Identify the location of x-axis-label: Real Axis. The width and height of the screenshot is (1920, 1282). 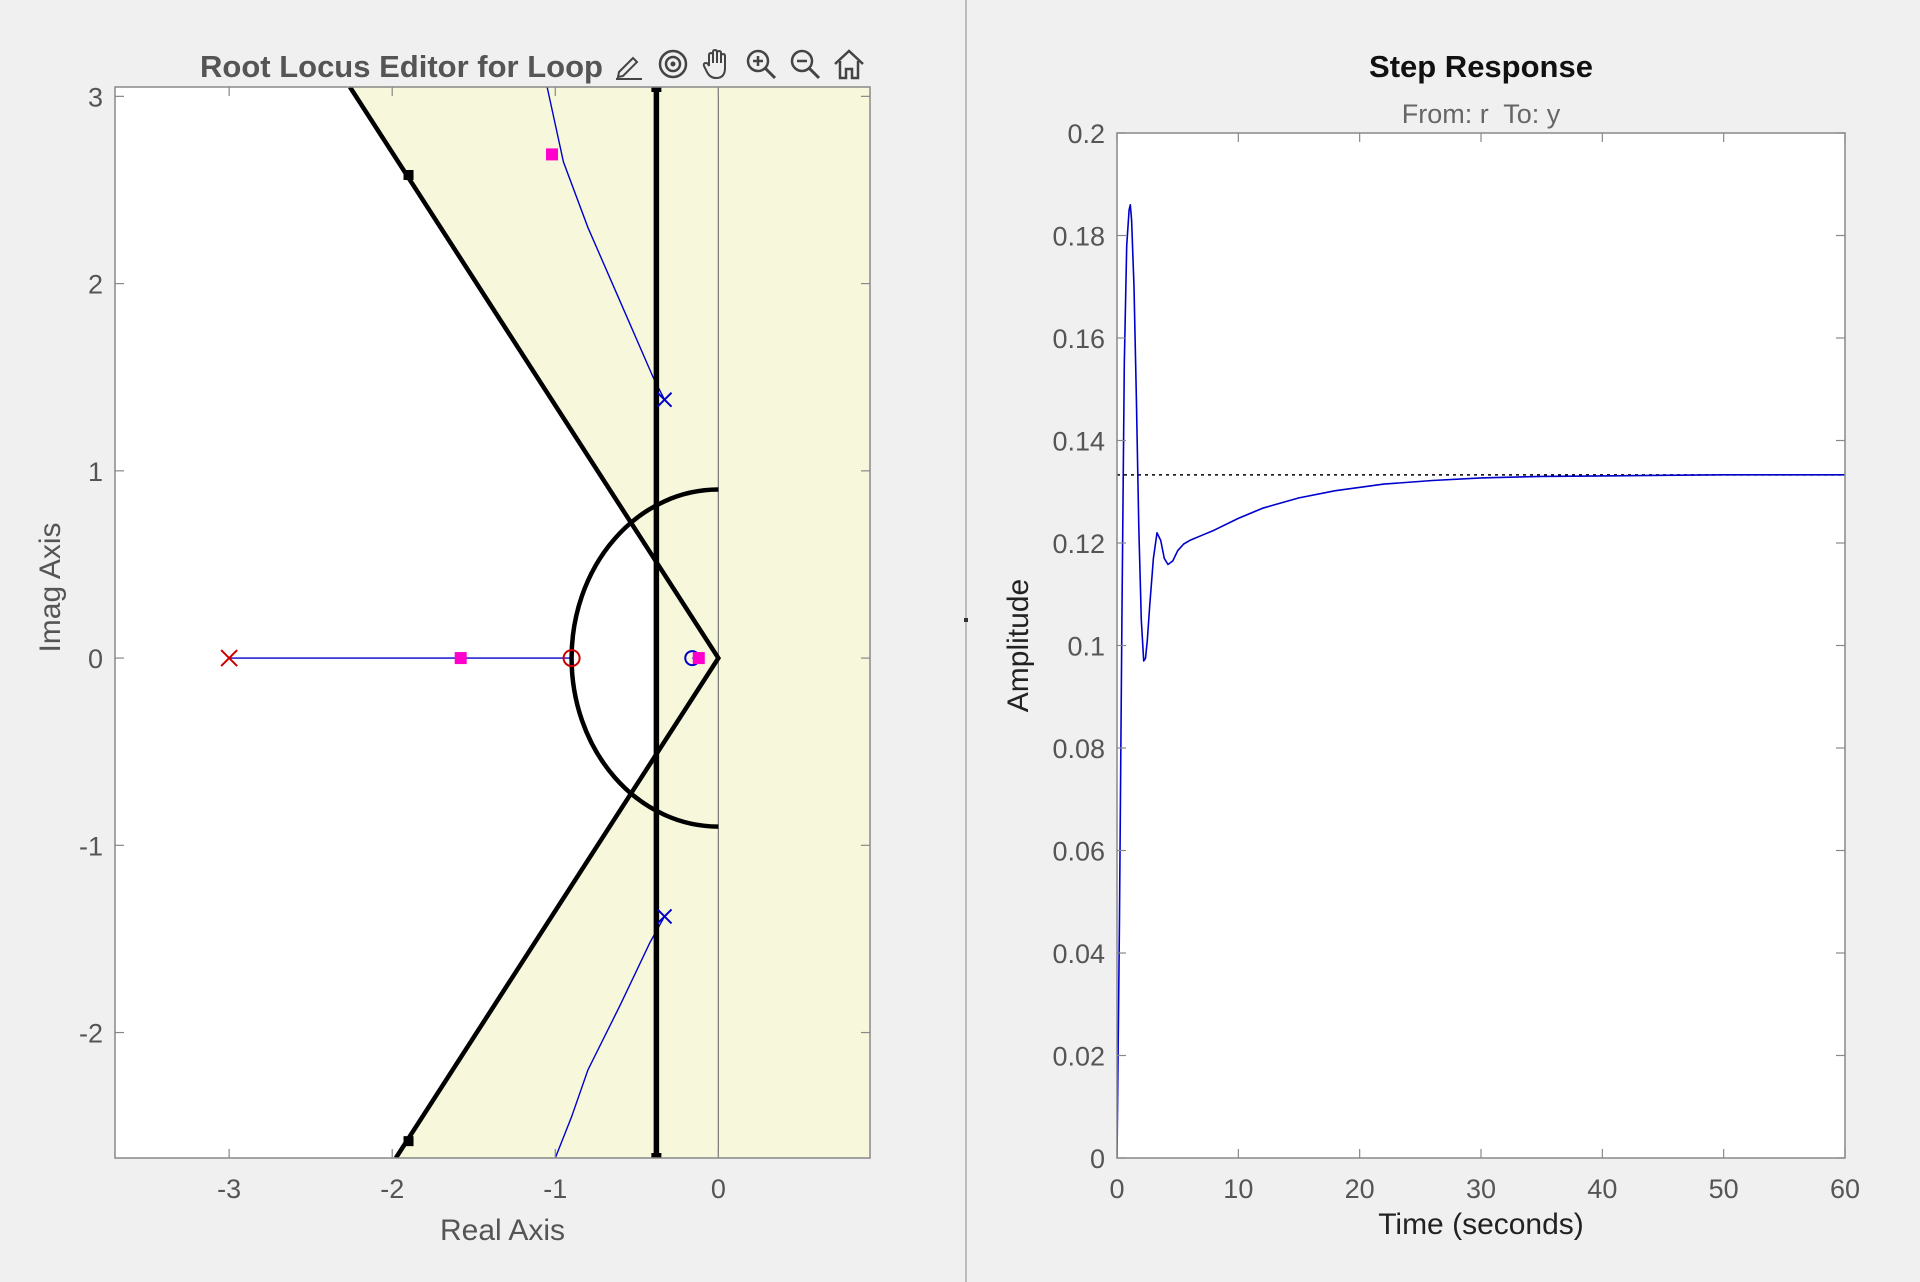
(502, 1230).